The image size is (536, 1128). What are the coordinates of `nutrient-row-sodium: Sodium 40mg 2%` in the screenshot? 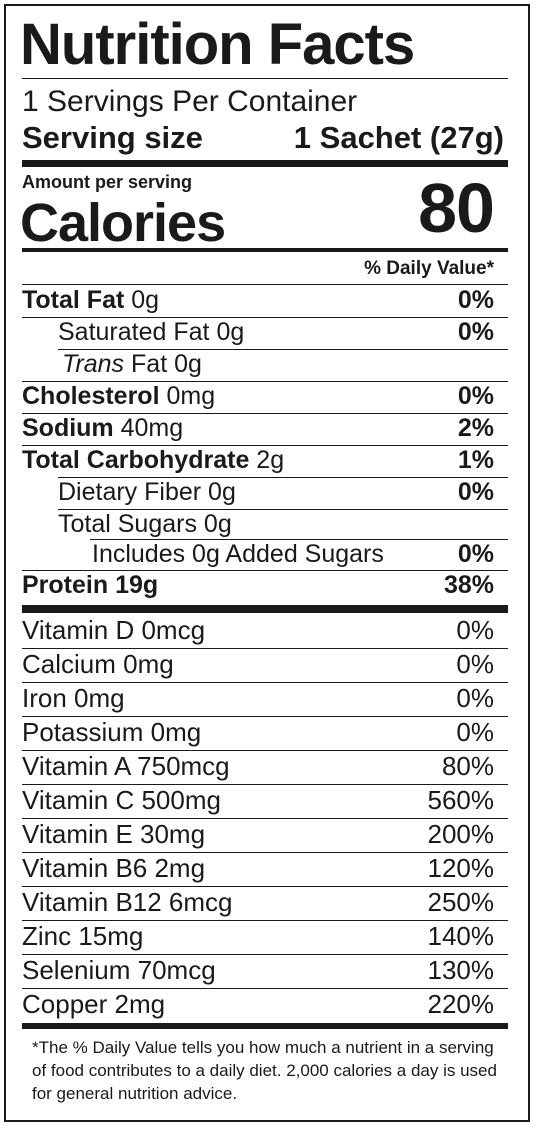 It's located at (258, 428).